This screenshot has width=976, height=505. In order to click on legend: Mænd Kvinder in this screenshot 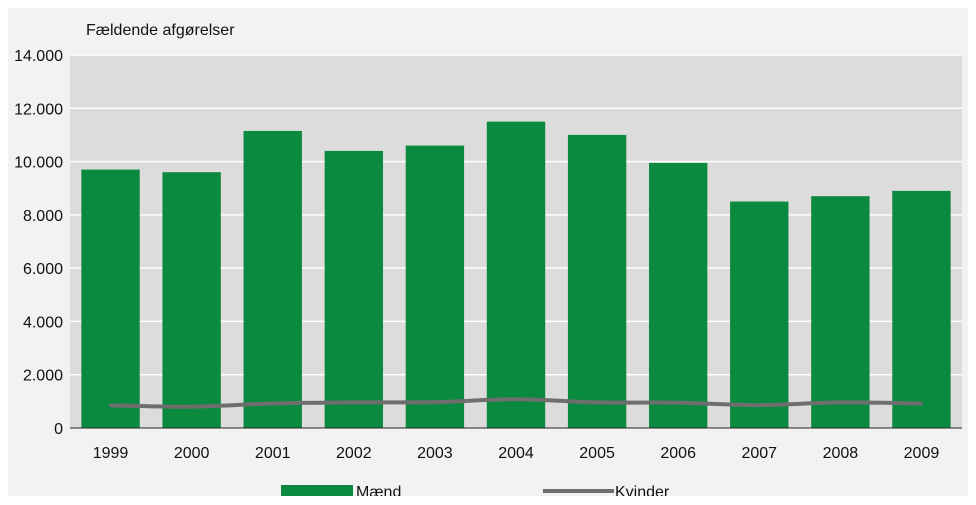, I will do `click(475, 490)`.